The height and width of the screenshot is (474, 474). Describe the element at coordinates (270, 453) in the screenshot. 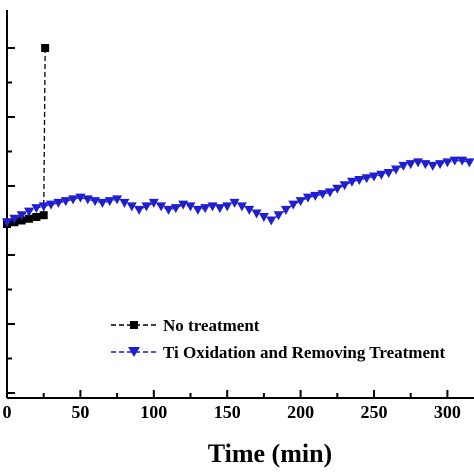

I see `x-axis-title: Time (min)` at that location.